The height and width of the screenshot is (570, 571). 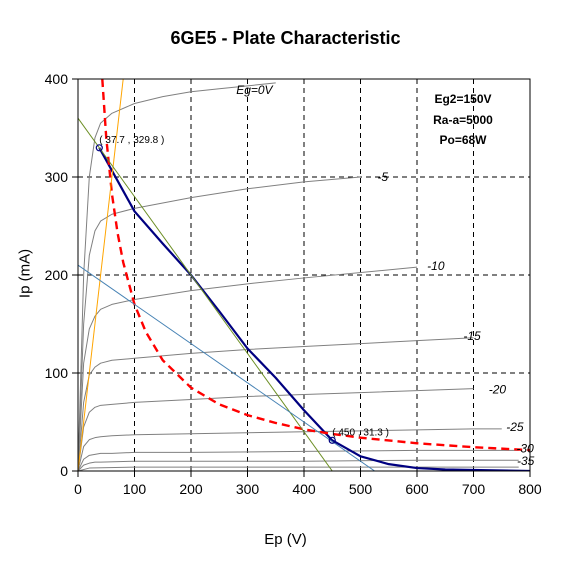 I want to click on grid-voltage-label: -10, so click(x=436, y=266).